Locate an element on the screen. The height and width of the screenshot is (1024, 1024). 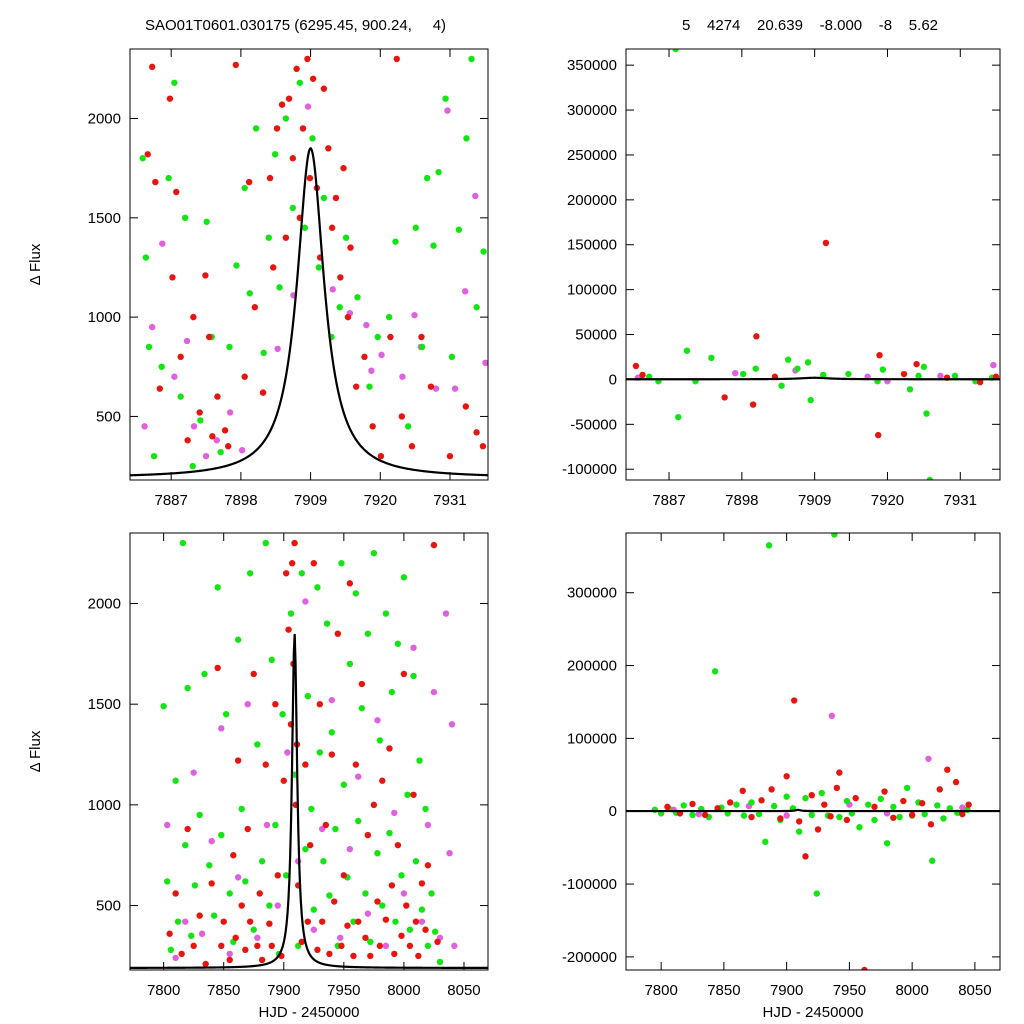
model-curve is located at coordinates (309, 801).